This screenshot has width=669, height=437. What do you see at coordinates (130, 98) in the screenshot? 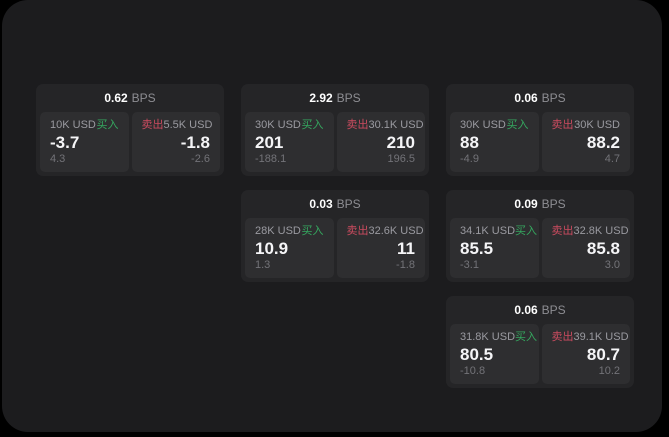
I see `spread-header: 0.62 BPS` at bounding box center [130, 98].